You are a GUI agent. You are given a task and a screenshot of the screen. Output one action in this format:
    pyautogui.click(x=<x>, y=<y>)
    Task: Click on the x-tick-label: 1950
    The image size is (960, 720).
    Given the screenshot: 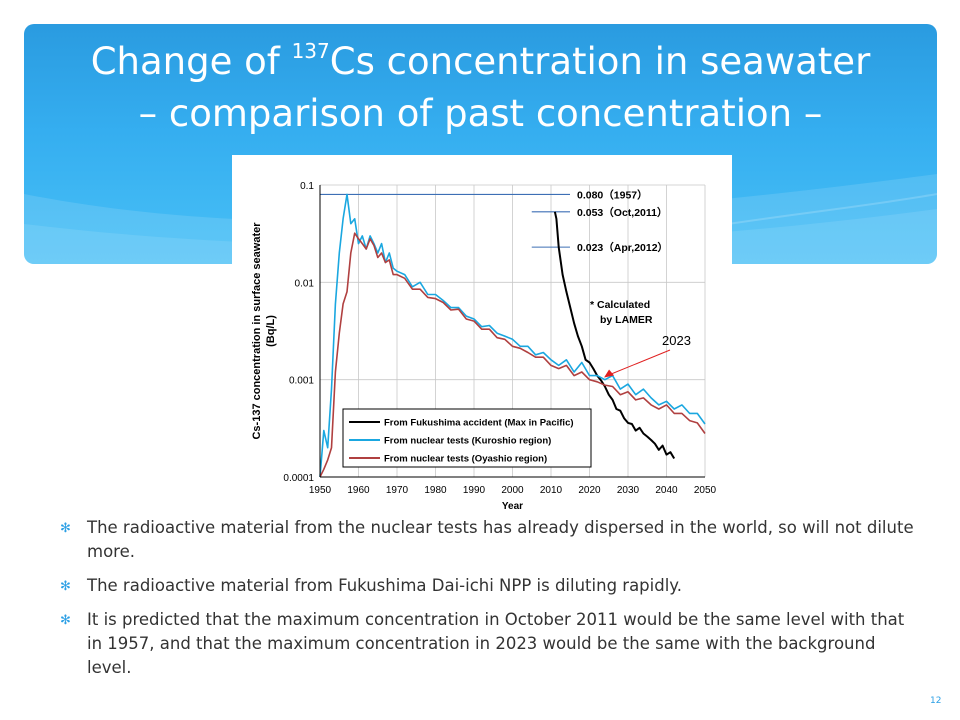 What is the action you would take?
    pyautogui.click(x=320, y=490)
    